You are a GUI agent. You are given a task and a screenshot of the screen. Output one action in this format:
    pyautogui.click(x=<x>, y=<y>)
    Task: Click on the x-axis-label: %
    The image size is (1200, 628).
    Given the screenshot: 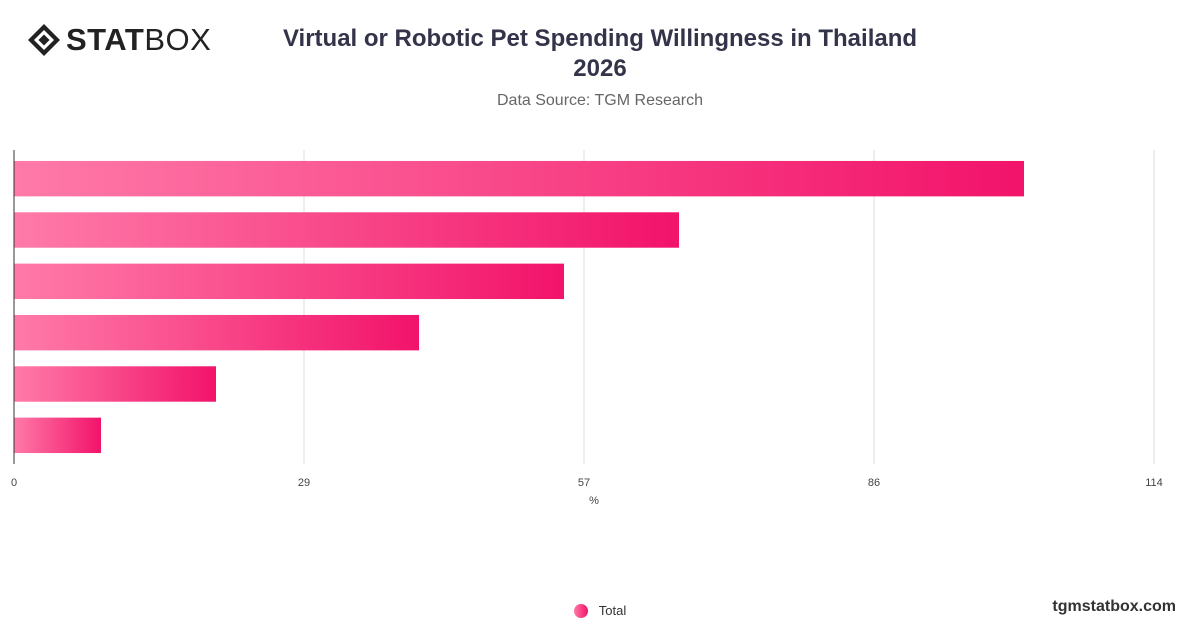 What is the action you would take?
    pyautogui.click(x=594, y=501)
    